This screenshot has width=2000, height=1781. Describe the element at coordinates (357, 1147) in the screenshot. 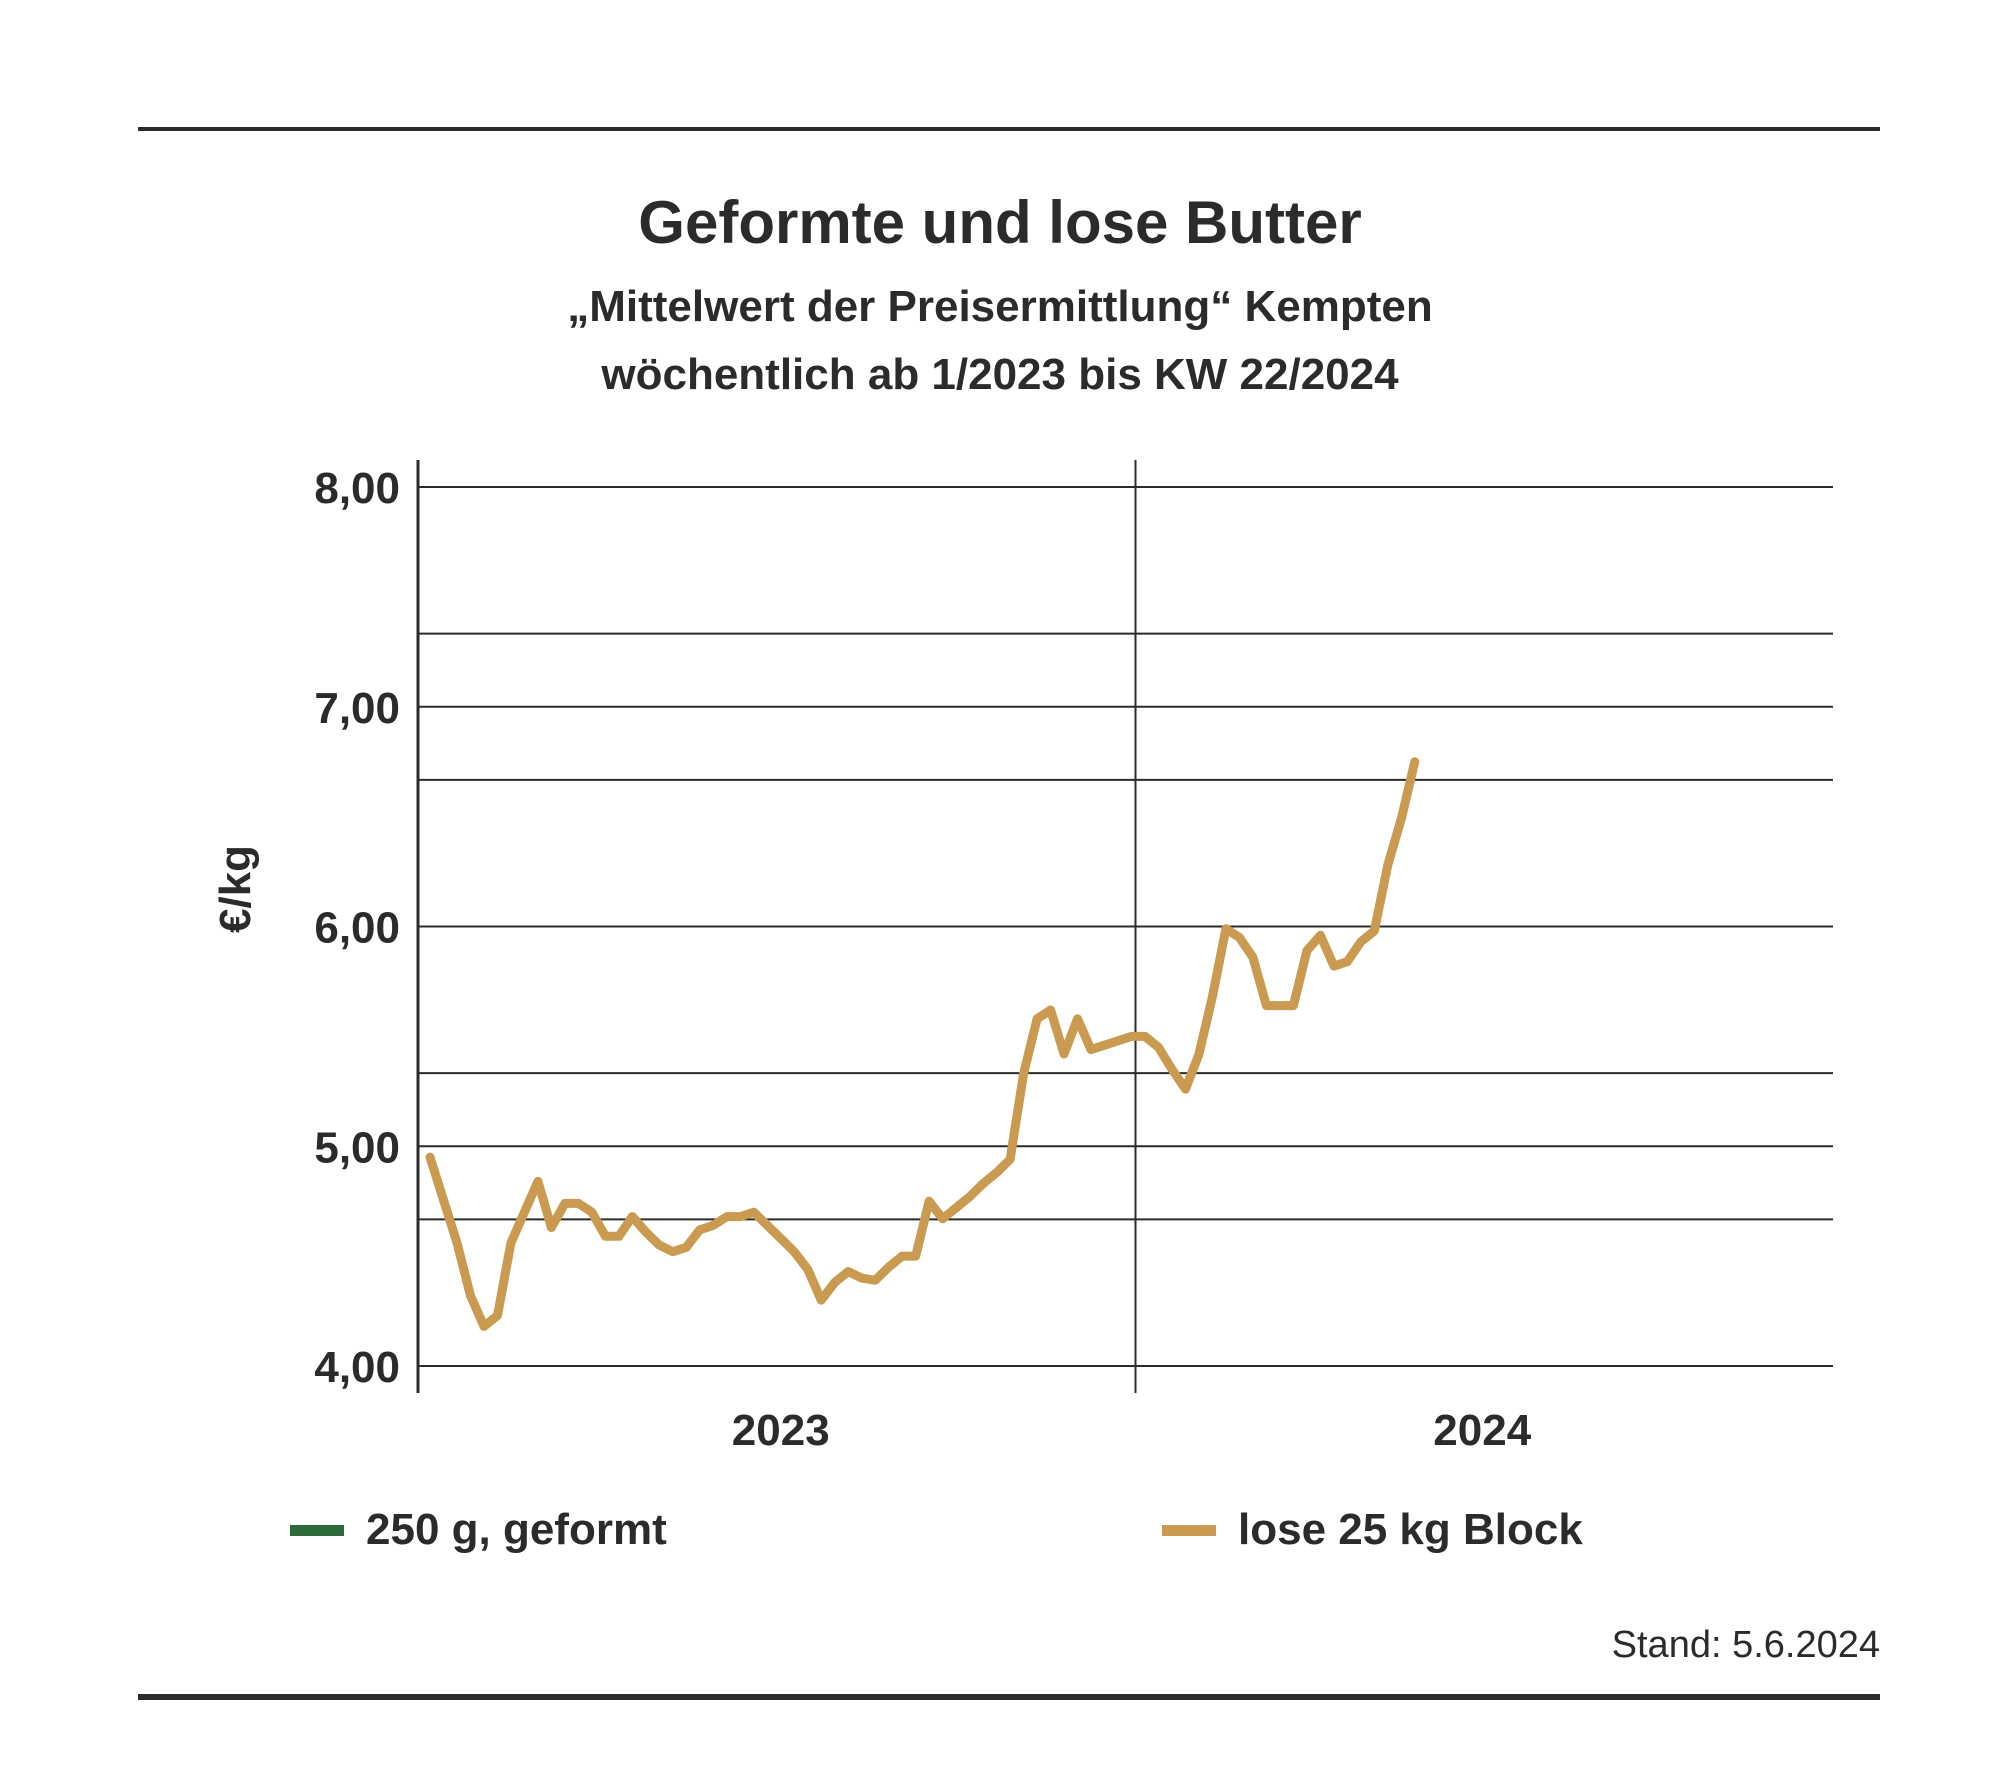

I see `y-tick-label-1: 5,00` at that location.